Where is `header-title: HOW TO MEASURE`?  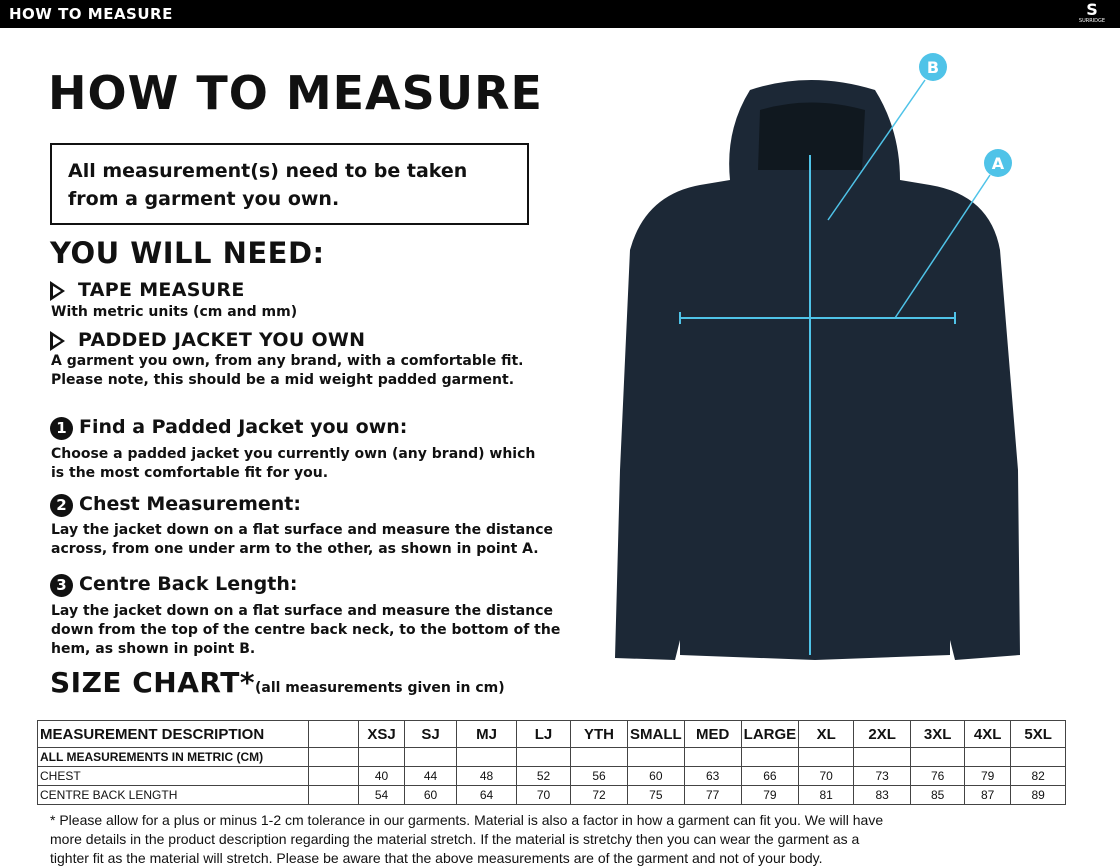
header-title: HOW TO MEASURE is located at coordinates (91, 14).